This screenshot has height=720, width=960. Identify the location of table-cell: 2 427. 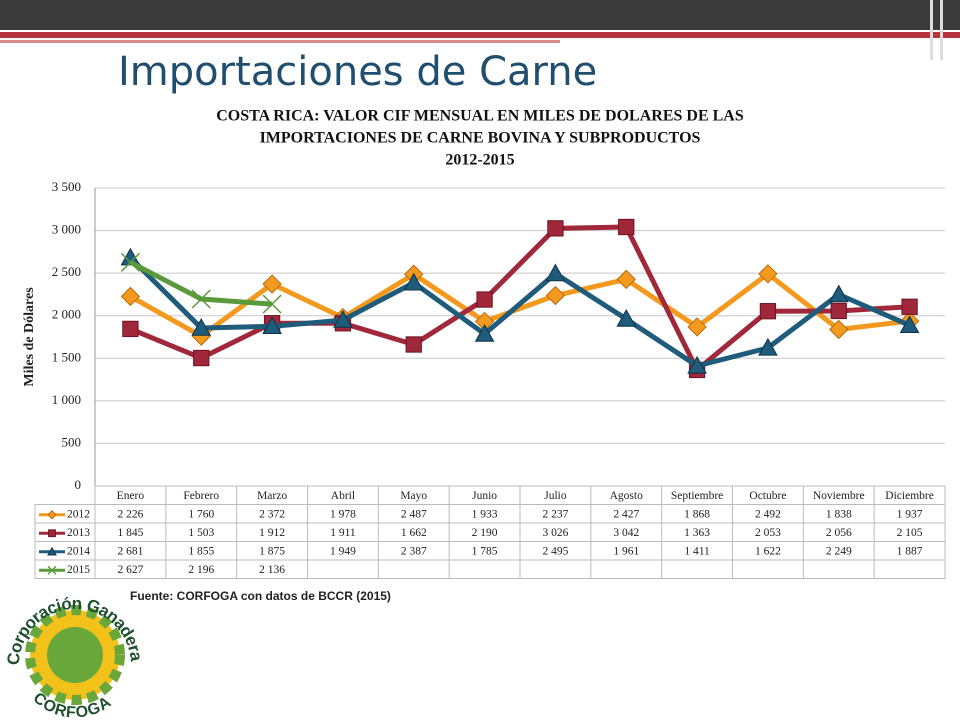
(626, 514).